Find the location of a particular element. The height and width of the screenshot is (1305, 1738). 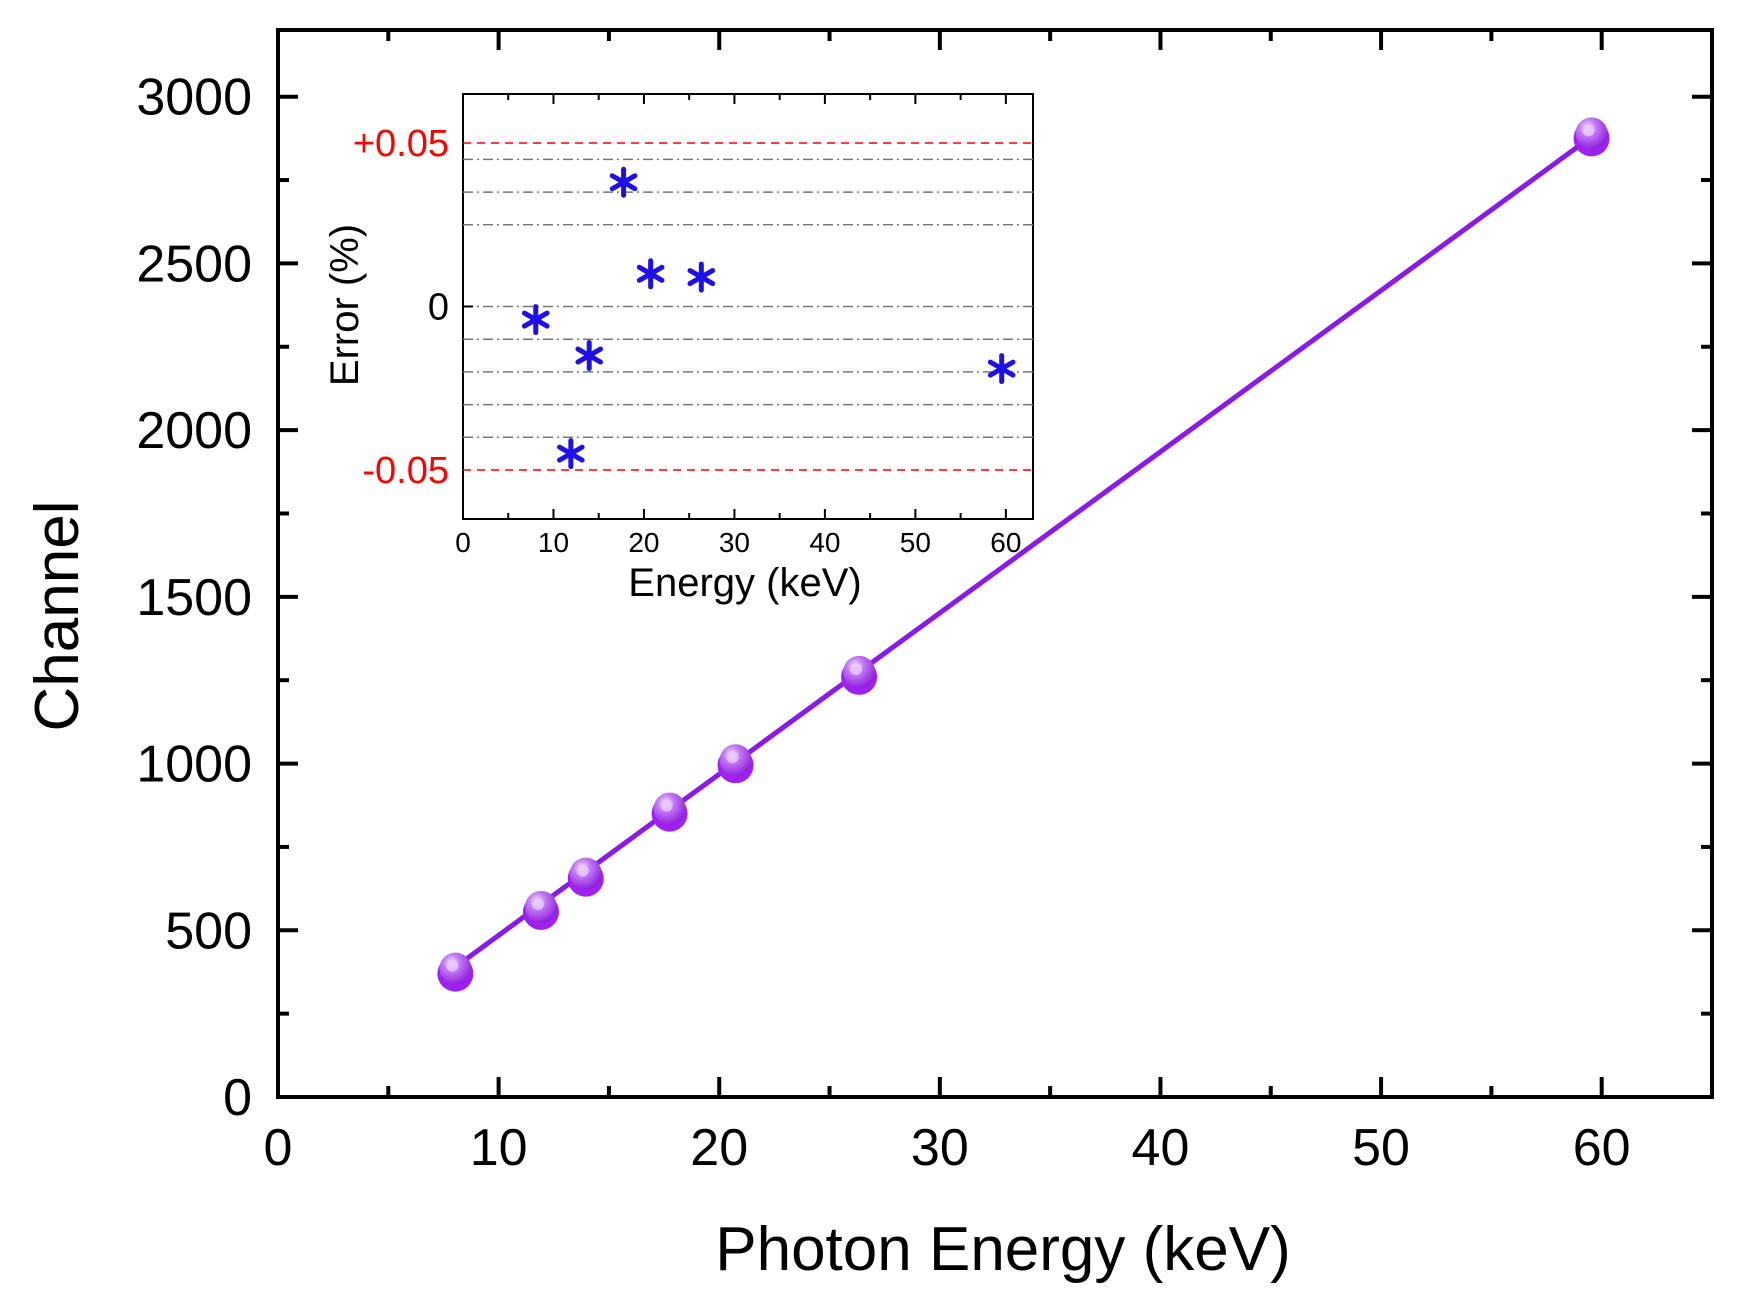

main-y-axis-label: Channel is located at coordinates (57, 616).